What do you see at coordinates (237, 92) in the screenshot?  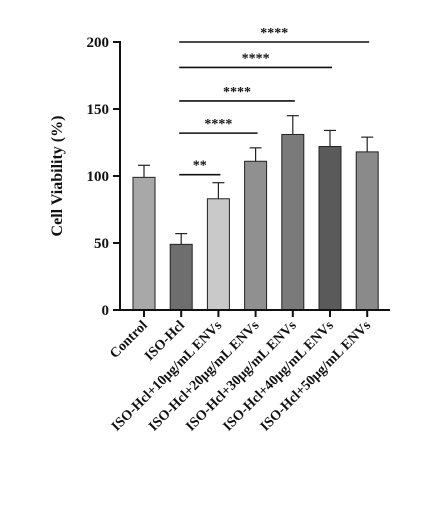 I see `significance-label-3: ****` at bounding box center [237, 92].